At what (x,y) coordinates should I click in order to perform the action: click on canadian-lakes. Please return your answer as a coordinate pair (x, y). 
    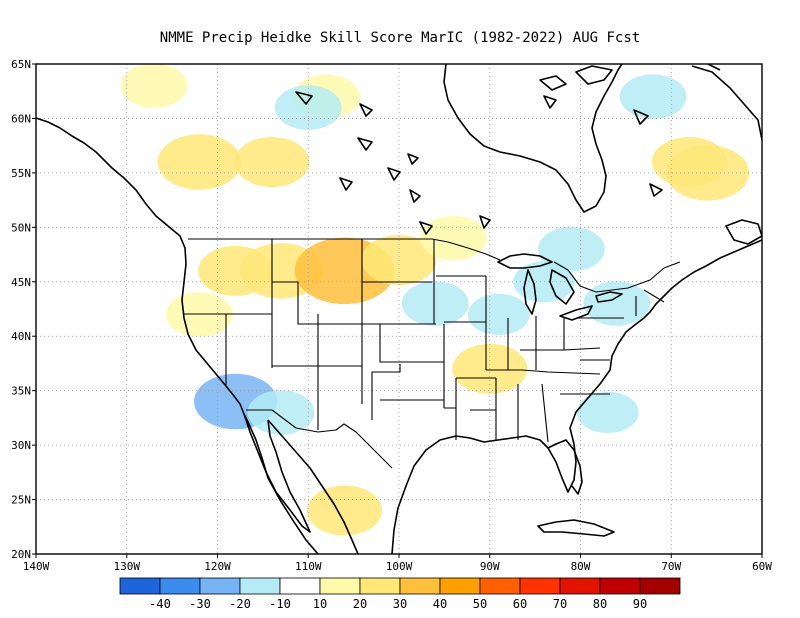
    Looking at the image, I should click on (479, 163).